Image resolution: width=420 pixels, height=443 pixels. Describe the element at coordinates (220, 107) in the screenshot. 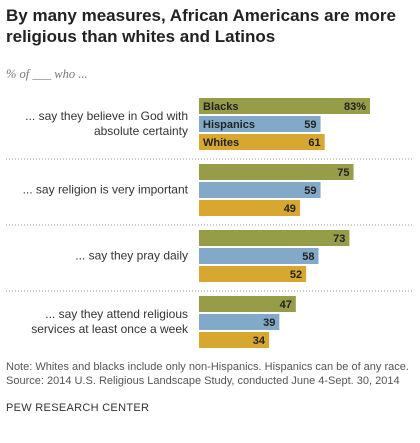

I see `legend-label: Blacks` at that location.